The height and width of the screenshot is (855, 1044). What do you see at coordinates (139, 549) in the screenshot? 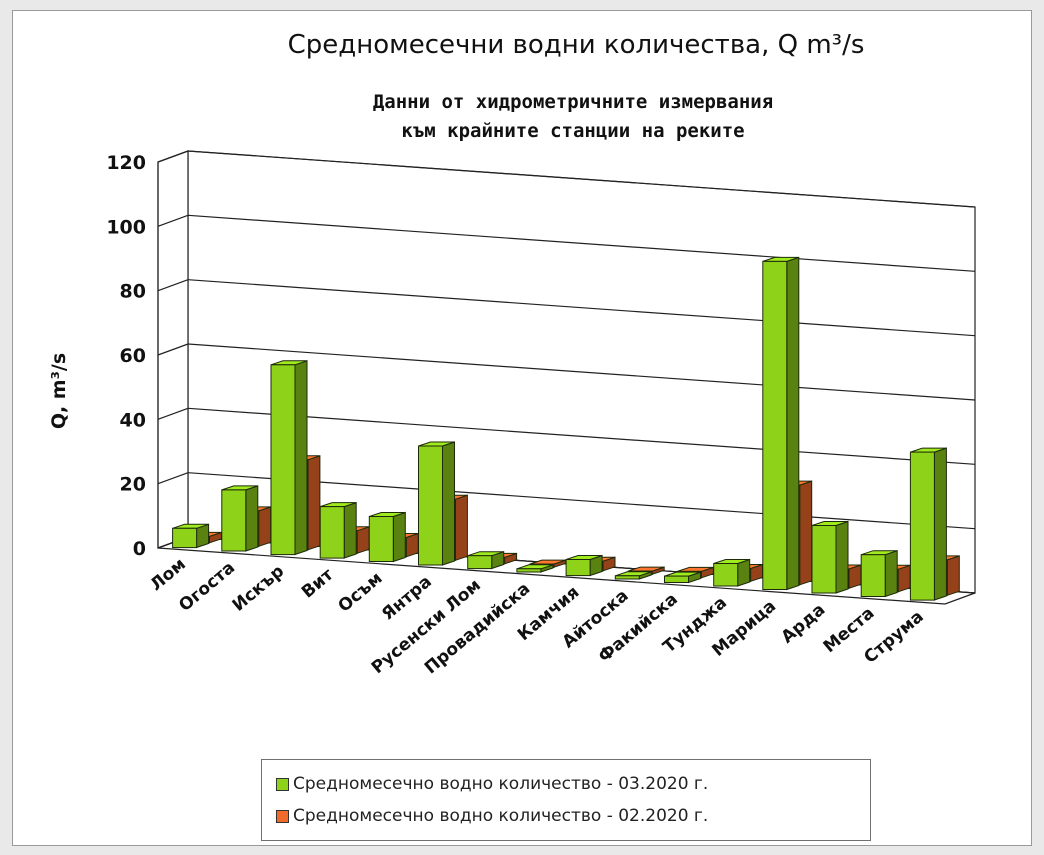
I see `y-tick-label-0: 0` at bounding box center [139, 549].